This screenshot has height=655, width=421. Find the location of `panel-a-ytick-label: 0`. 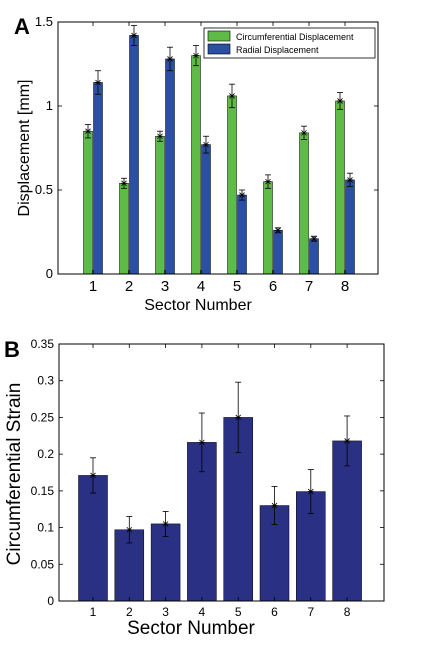

panel-a-ytick-label: 0 is located at coordinates (49, 273).